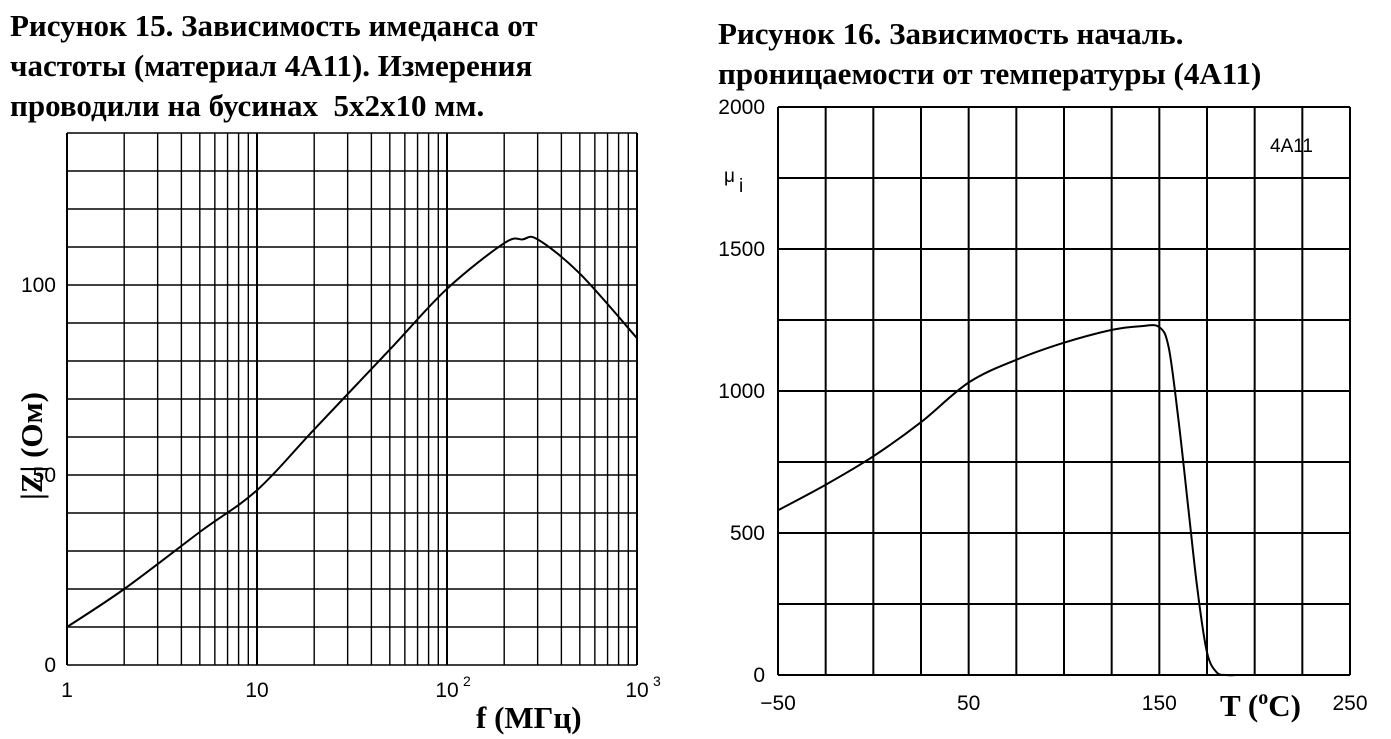 The image size is (1391, 739). Describe the element at coordinates (1349, 703) in the screenshot. I see `chart2-x-tick-label: 250` at that location.